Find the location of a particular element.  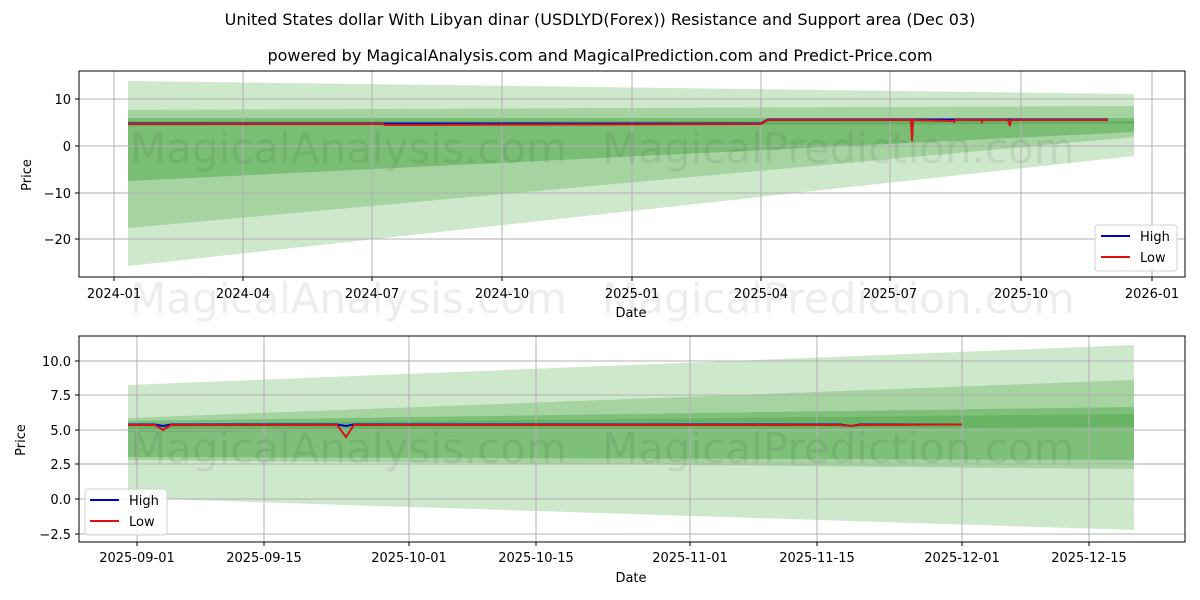

watermark-magicalprediction-mid: MagicalPrediction.com is located at coordinates (838, 298).